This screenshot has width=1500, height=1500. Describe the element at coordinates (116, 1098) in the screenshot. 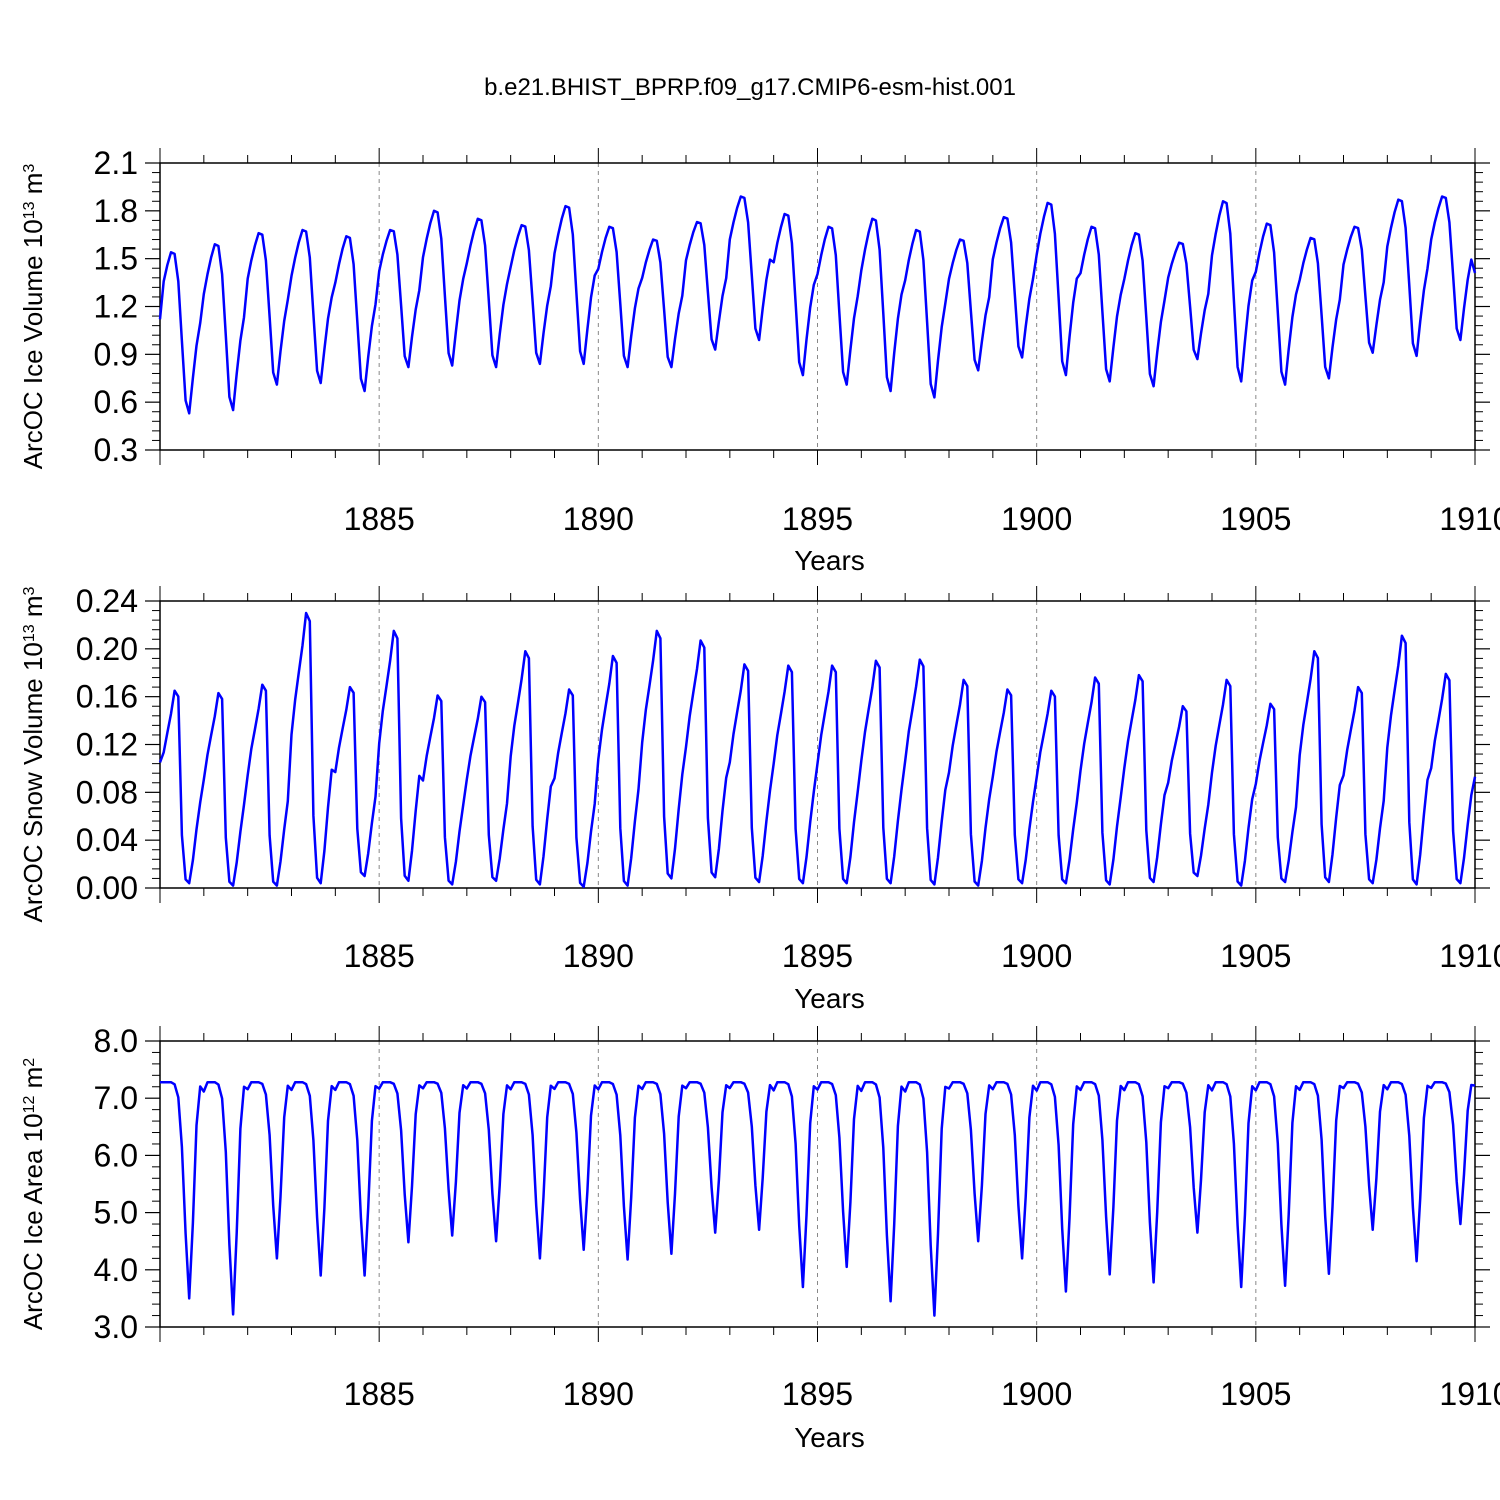

I see `y-tick-label: 7.0` at that location.